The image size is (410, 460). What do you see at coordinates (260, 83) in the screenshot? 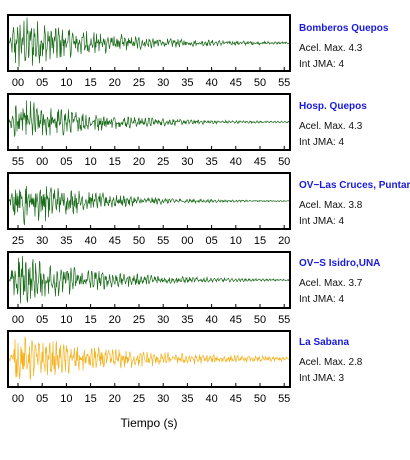
I see `x-tick-label-1-11: 50` at bounding box center [260, 83].